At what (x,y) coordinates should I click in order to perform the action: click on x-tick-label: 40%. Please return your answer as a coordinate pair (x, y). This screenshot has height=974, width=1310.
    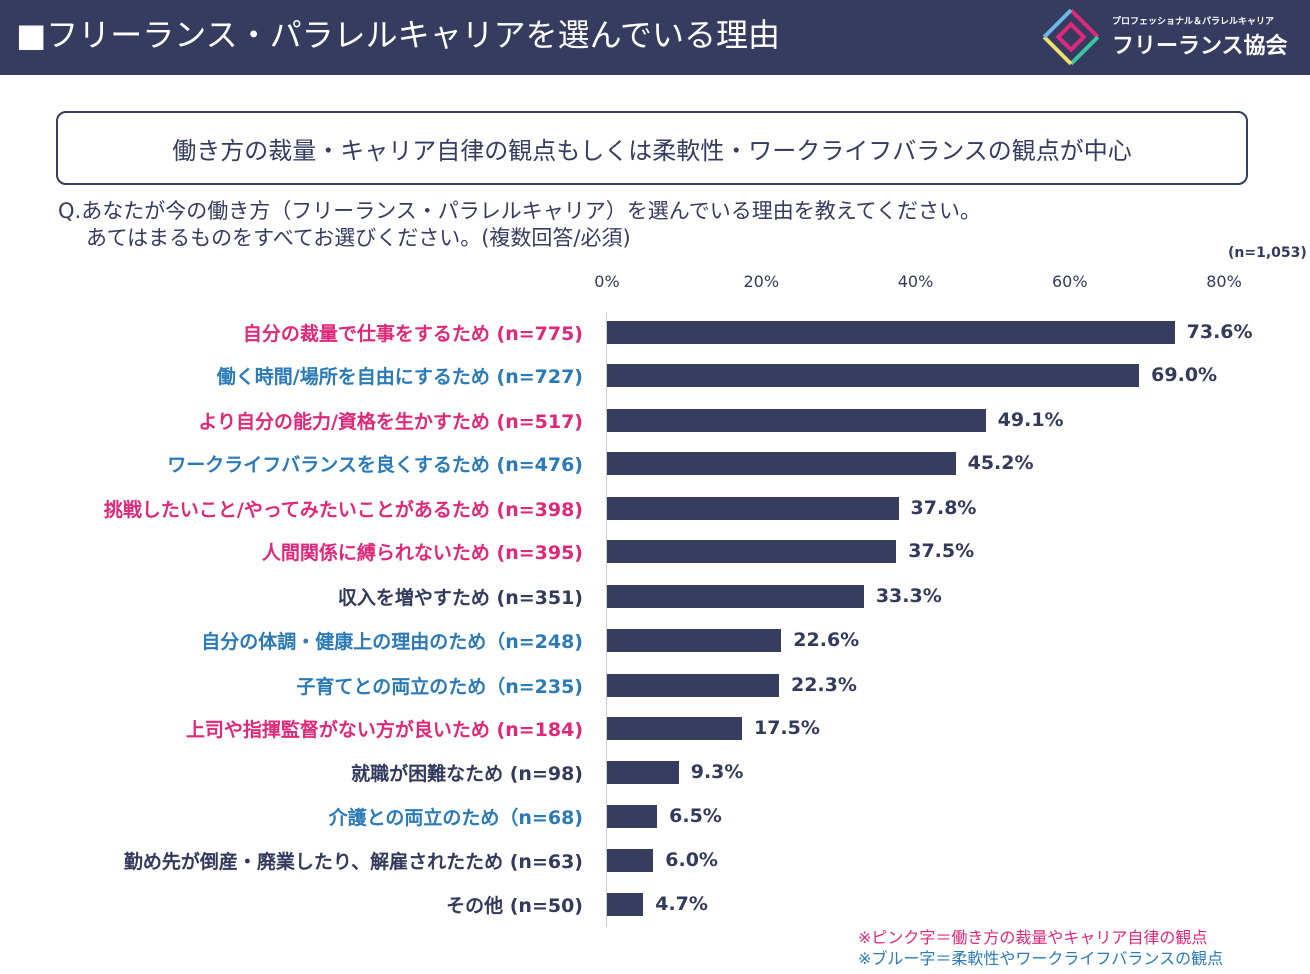
    Looking at the image, I should click on (915, 281).